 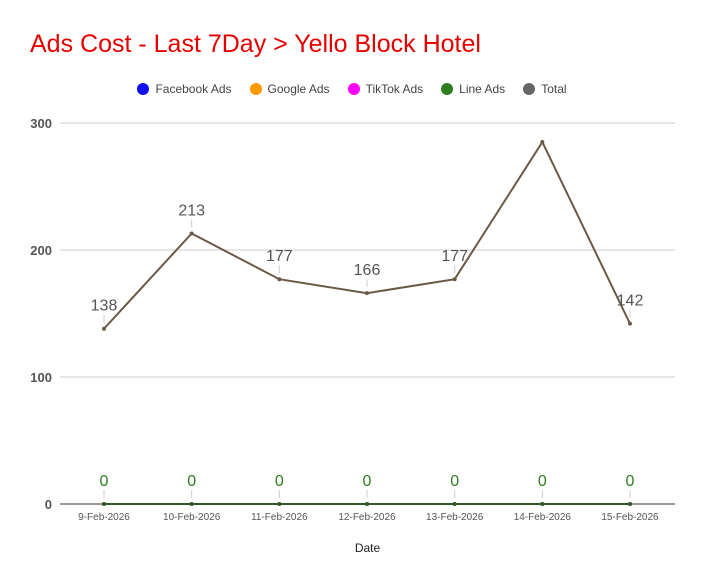 What do you see at coordinates (41, 123) in the screenshot?
I see `y-tick-label: 300` at bounding box center [41, 123].